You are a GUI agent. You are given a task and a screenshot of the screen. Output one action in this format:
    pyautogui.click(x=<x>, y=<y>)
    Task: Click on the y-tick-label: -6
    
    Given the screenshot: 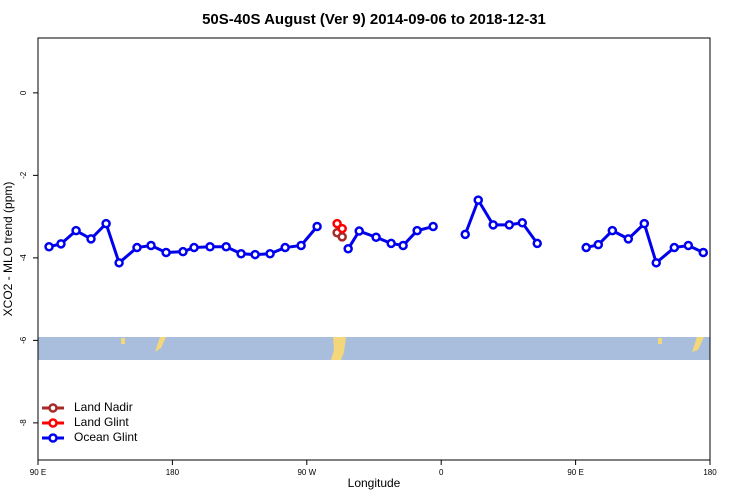 What is the action you would take?
    pyautogui.click(x=23, y=340)
    